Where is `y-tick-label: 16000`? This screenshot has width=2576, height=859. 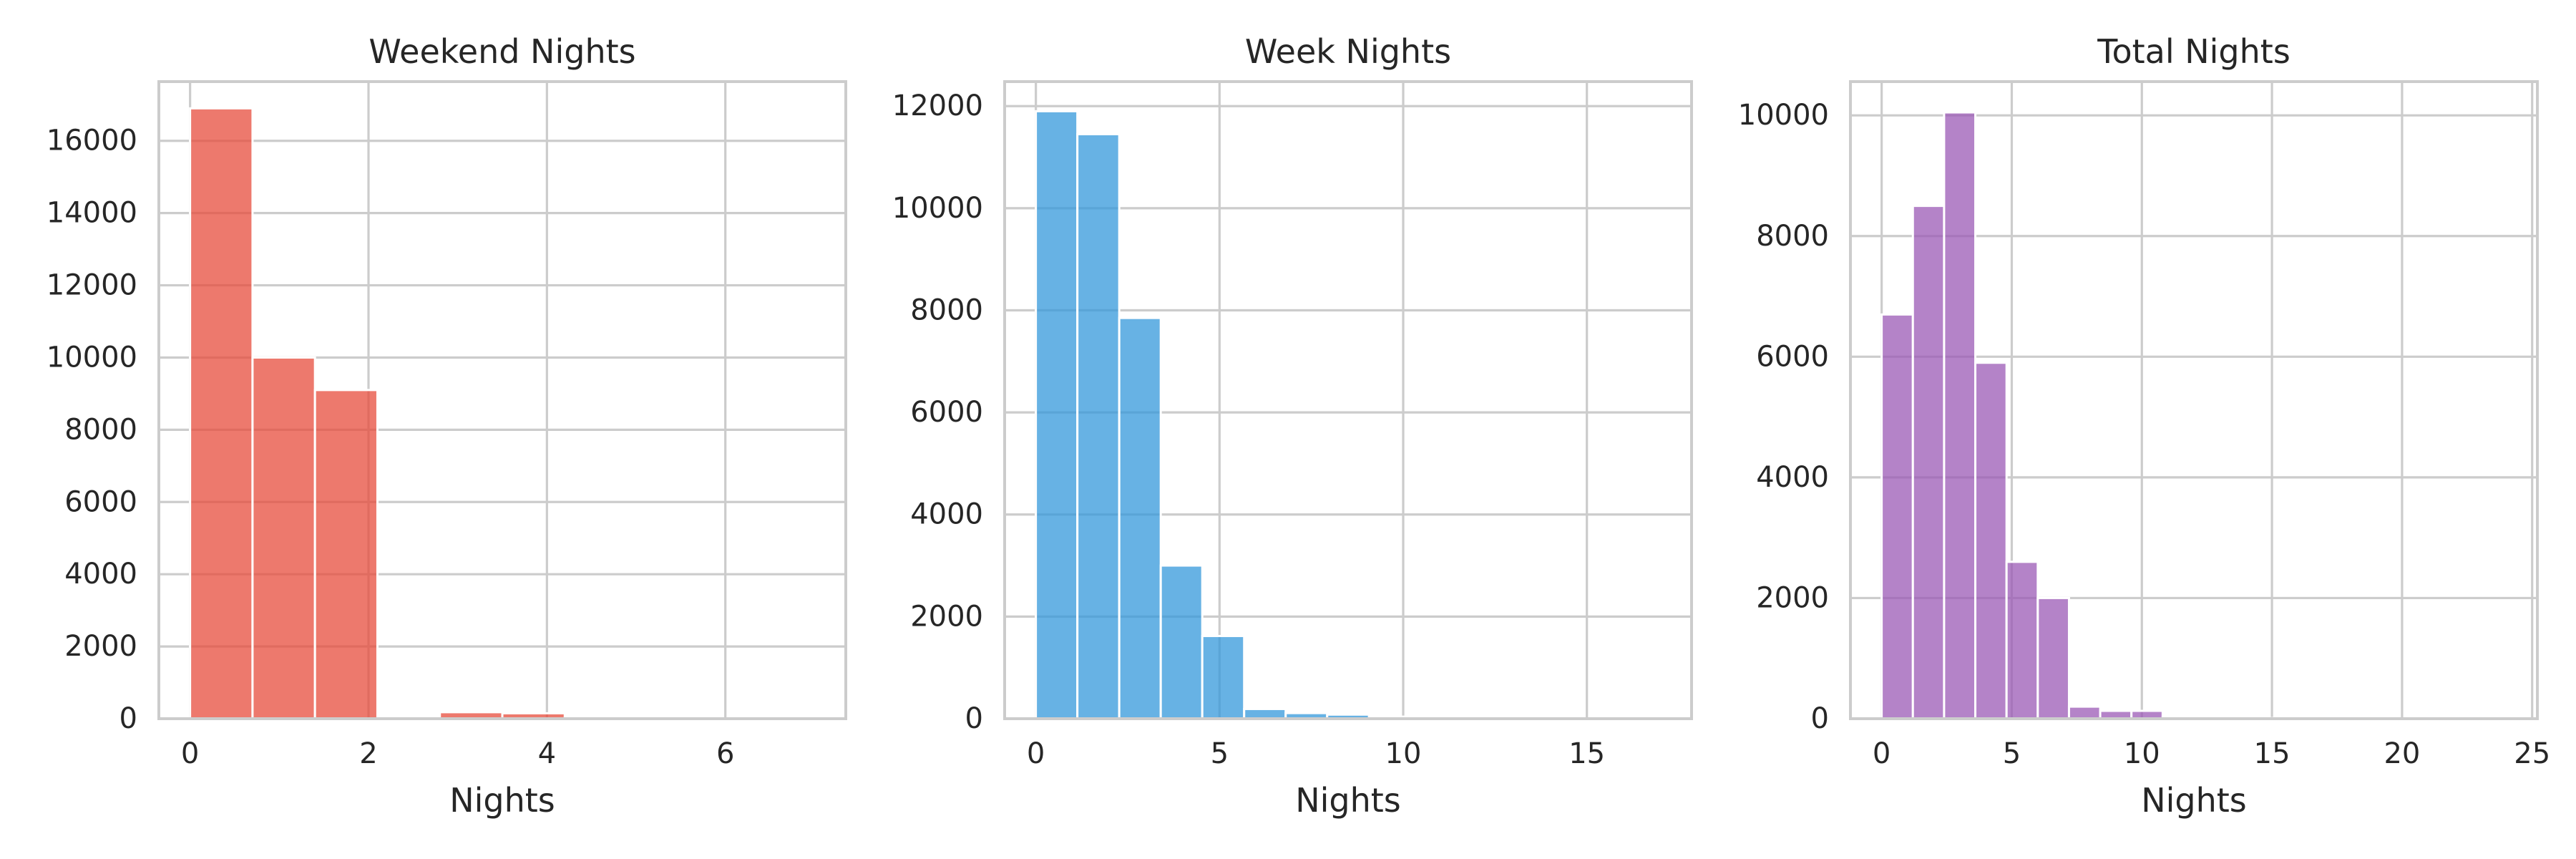 y-tick-label: 16000 is located at coordinates (92, 141).